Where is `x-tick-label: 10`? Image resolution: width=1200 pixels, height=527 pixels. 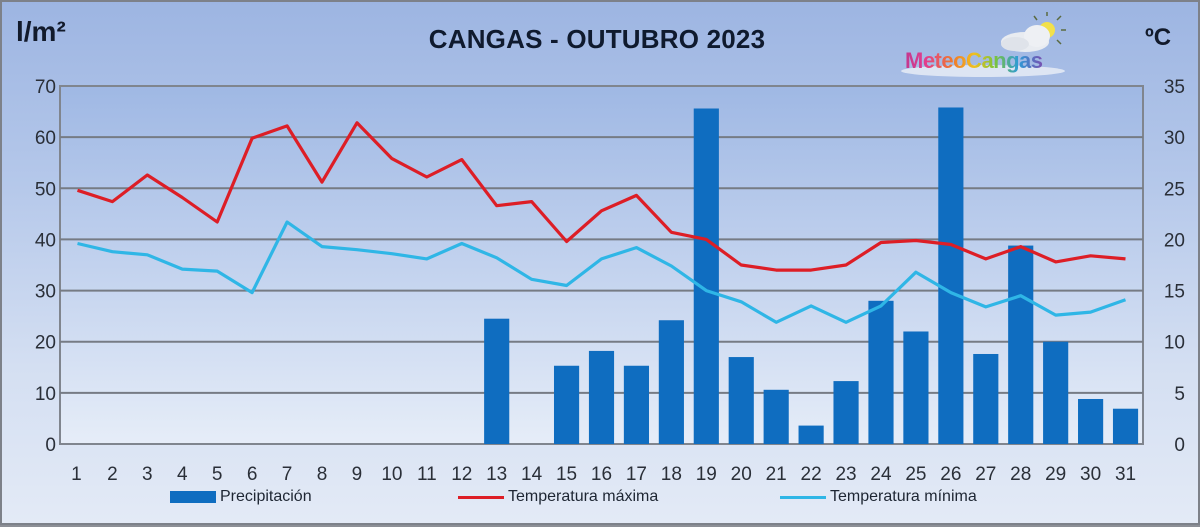 x-tick-label: 10 is located at coordinates (391, 474).